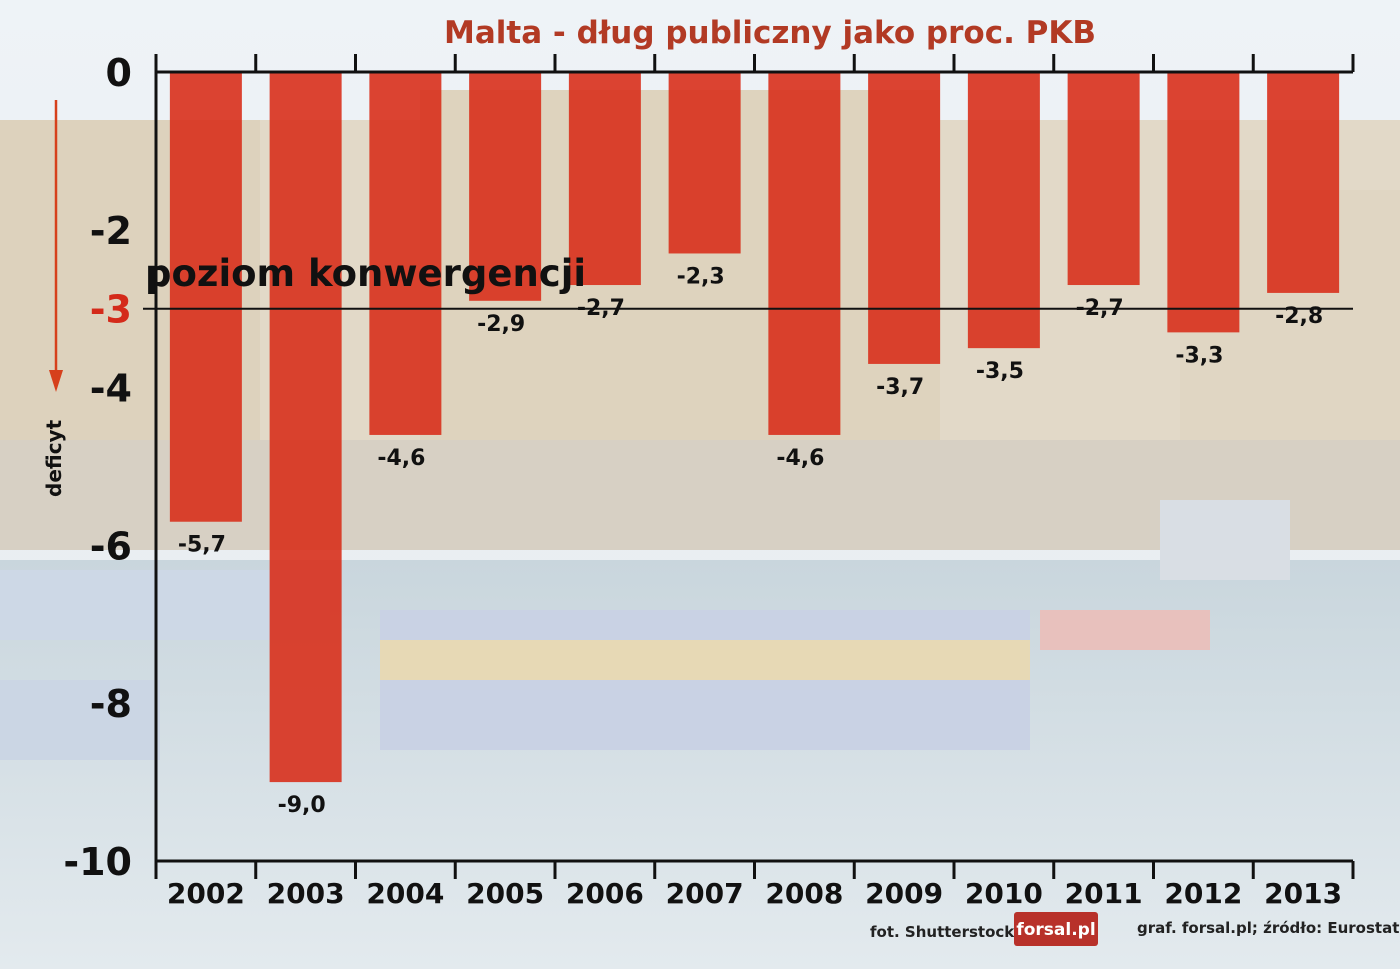  I want to click on y-tick-label: -6, so click(111, 546).